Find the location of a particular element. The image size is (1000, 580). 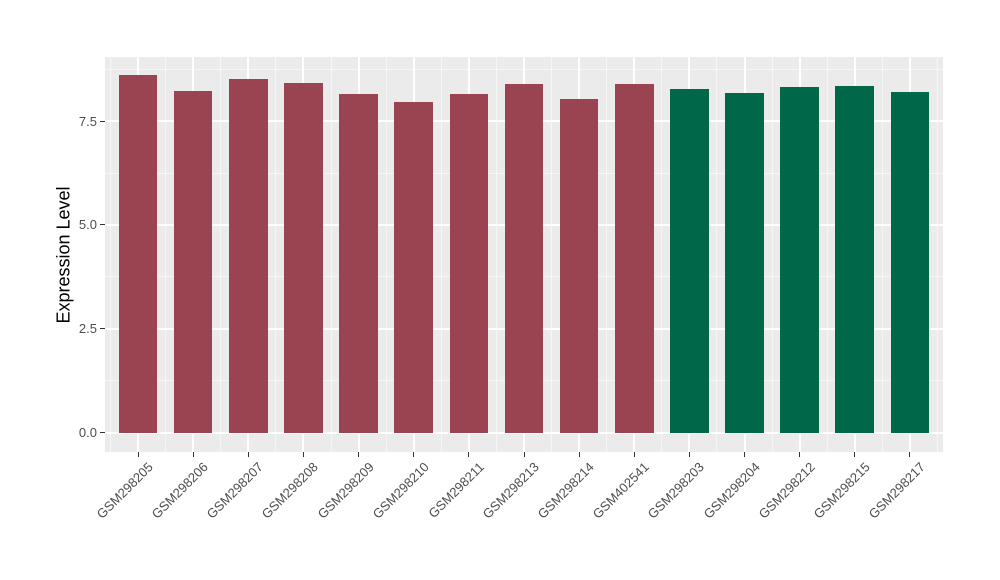

bar-GSM298212 is located at coordinates (799, 259).